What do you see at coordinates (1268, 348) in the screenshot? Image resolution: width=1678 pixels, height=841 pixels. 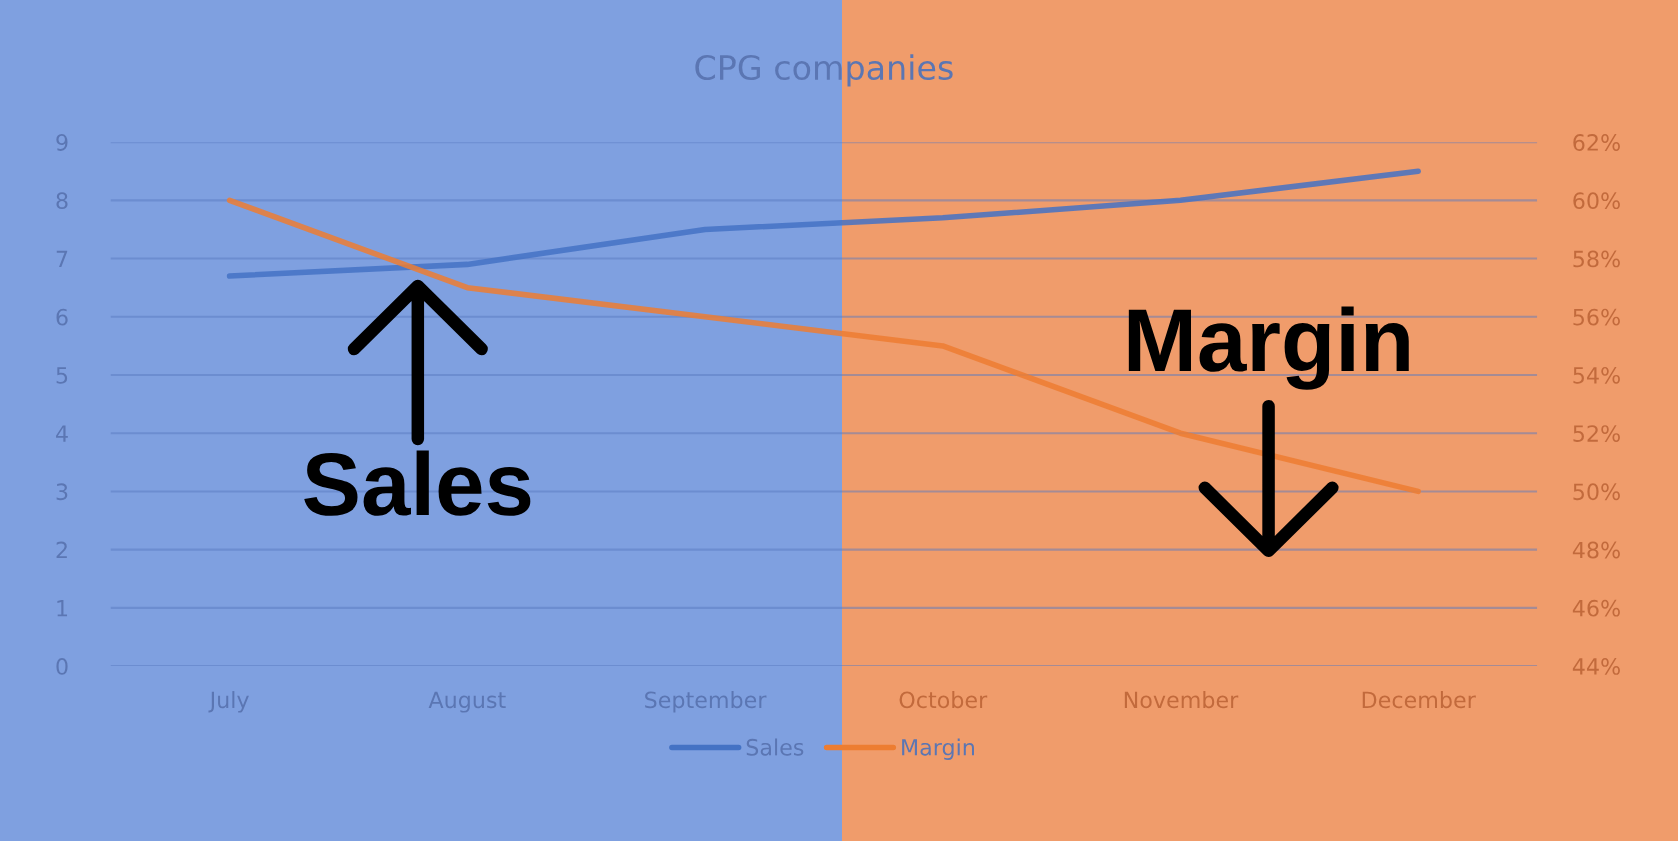 I see `annotation: Margin` at bounding box center [1268, 348].